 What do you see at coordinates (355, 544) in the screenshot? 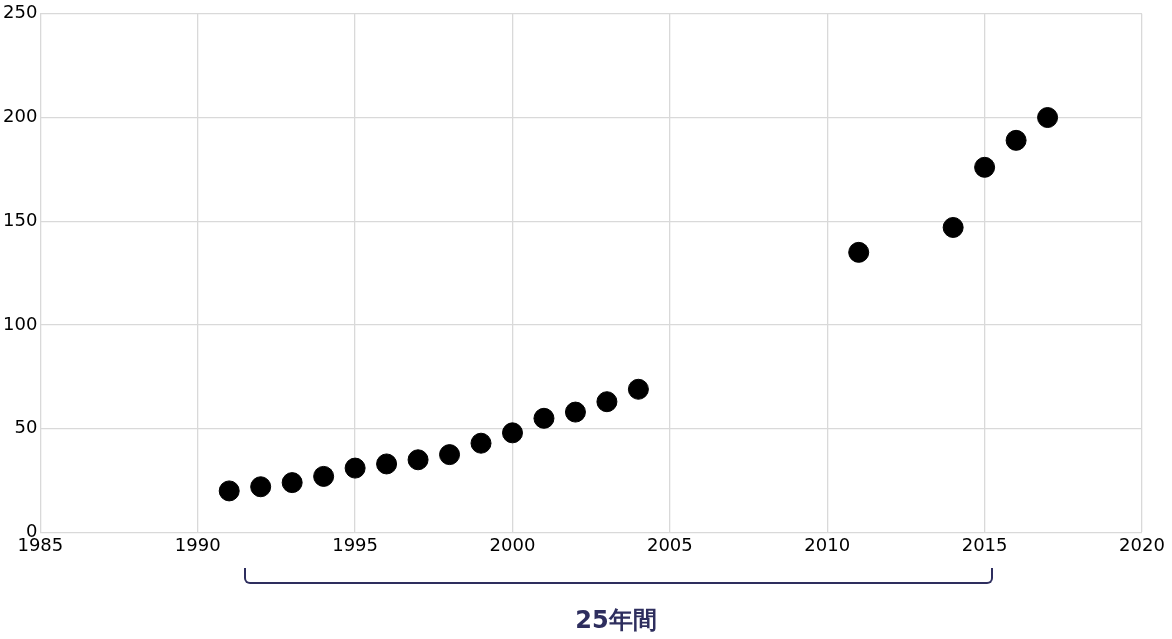
I see `x-tick-label: 1995` at bounding box center [355, 544].